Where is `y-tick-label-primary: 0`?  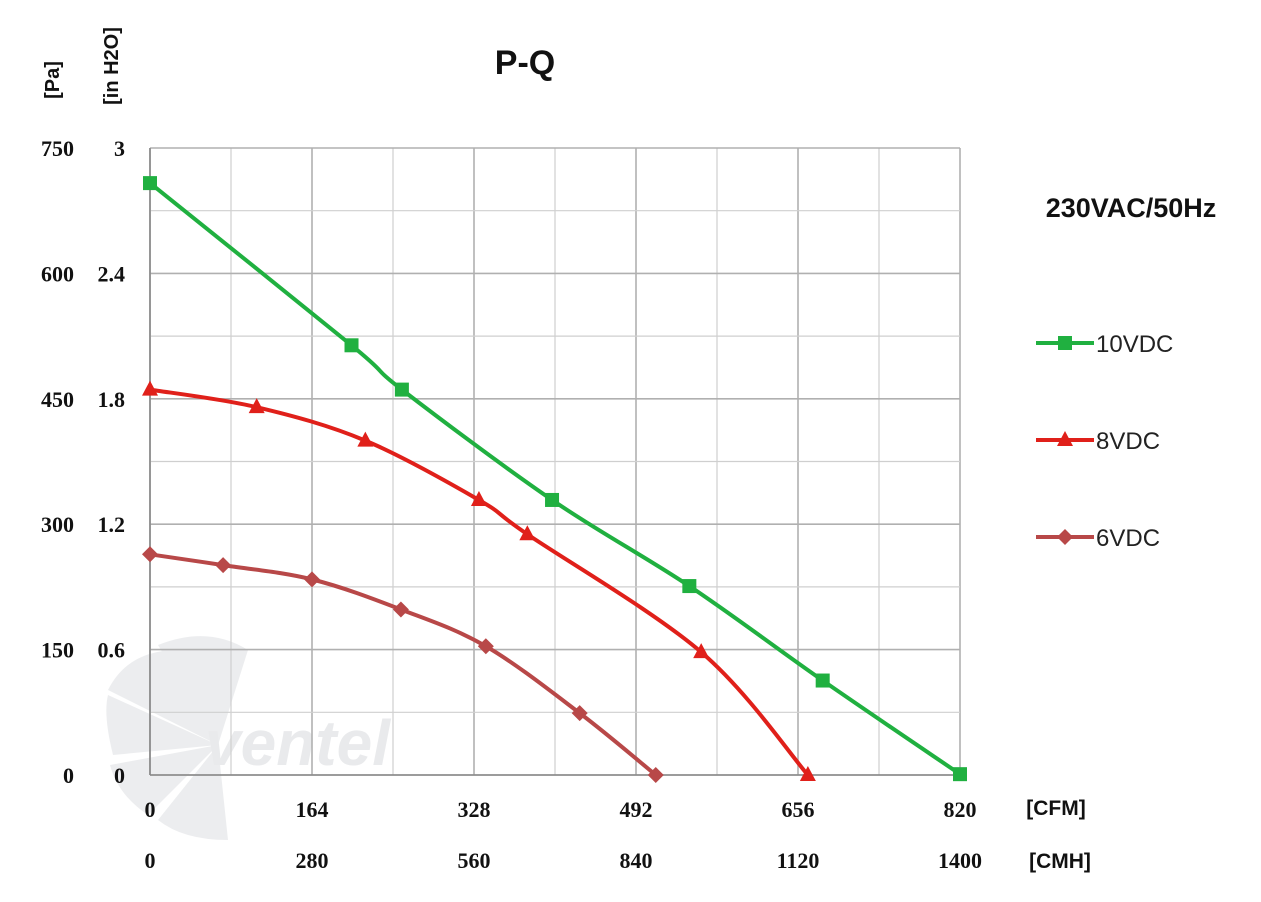 y-tick-label-primary: 0 is located at coordinates (68, 775).